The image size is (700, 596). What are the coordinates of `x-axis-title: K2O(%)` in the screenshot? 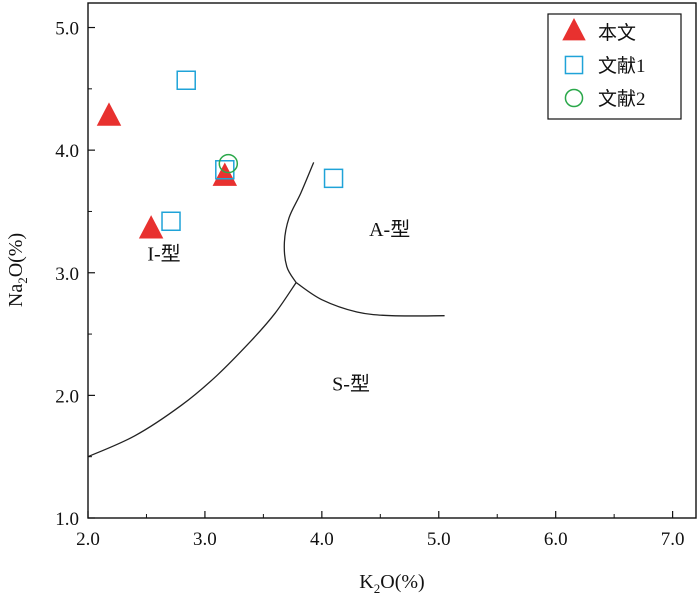 It's located at (391, 583).